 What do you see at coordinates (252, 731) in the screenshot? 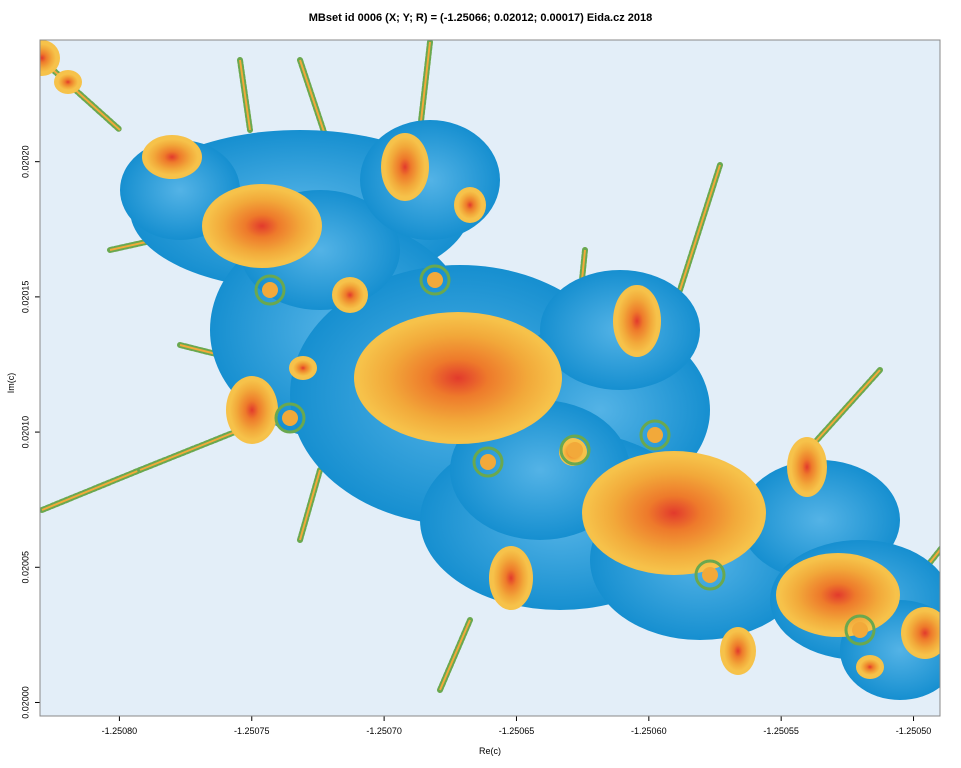
I see `x-tick-label: -1.25075` at bounding box center [252, 731].